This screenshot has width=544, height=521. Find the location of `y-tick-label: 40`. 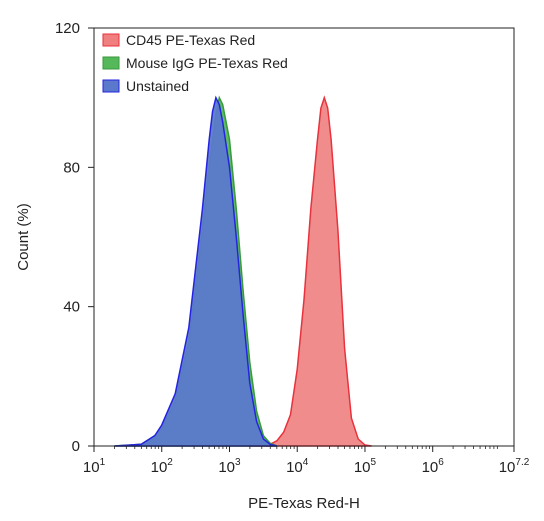

y-tick-label: 40 is located at coordinates (71, 307).